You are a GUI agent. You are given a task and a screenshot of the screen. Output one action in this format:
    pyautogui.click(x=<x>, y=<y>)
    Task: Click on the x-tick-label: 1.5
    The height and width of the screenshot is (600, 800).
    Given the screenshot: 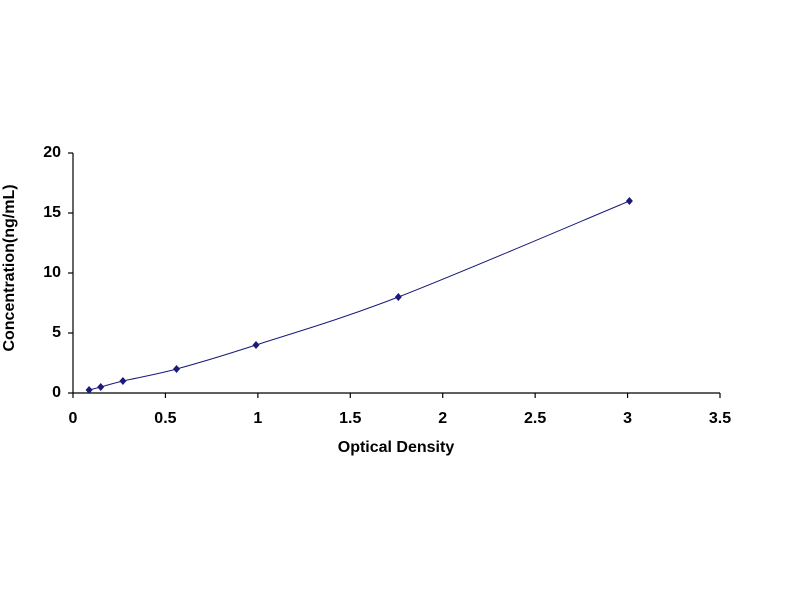 What is the action you would take?
    pyautogui.click(x=350, y=418)
    